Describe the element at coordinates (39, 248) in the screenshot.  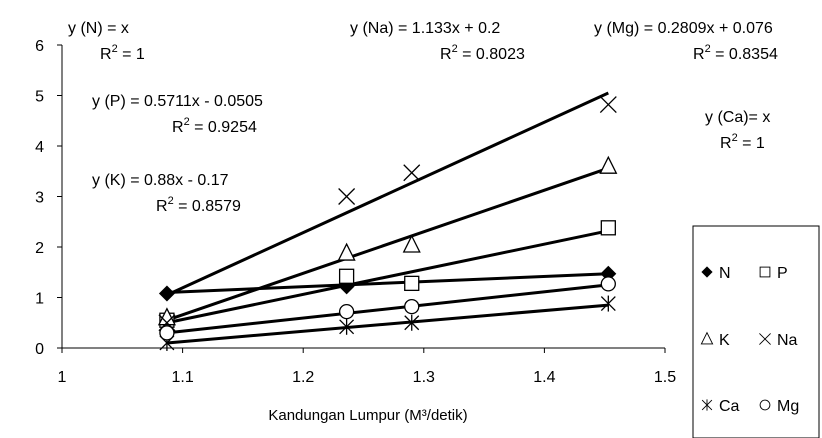
I see `y-tick-label: 2` at that location.